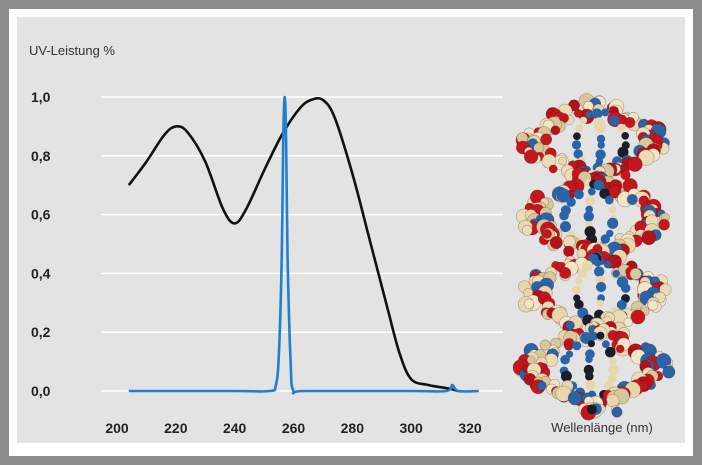 The width and height of the screenshot is (702, 465). I want to click on x-tick-label: 260, so click(294, 428).